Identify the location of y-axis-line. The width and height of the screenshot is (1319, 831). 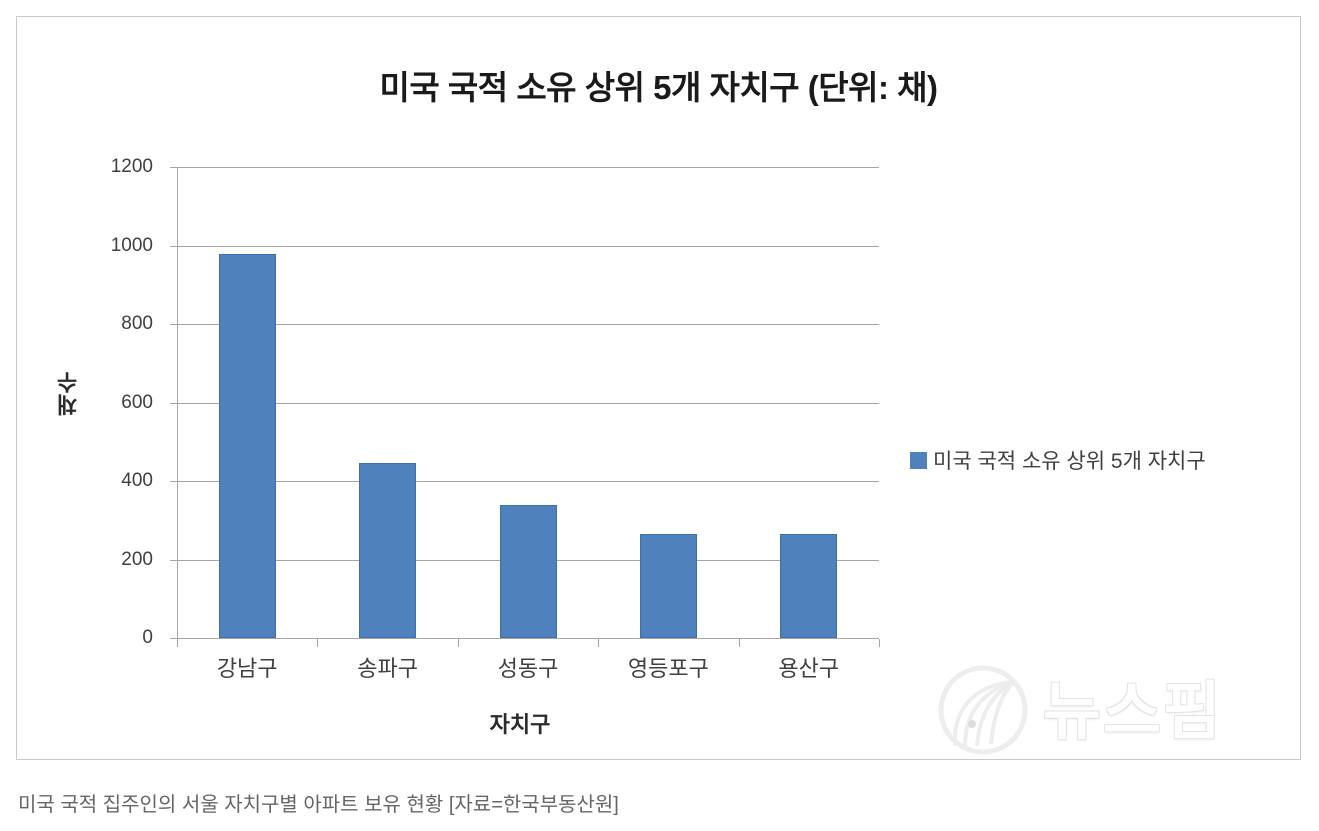
(177, 402).